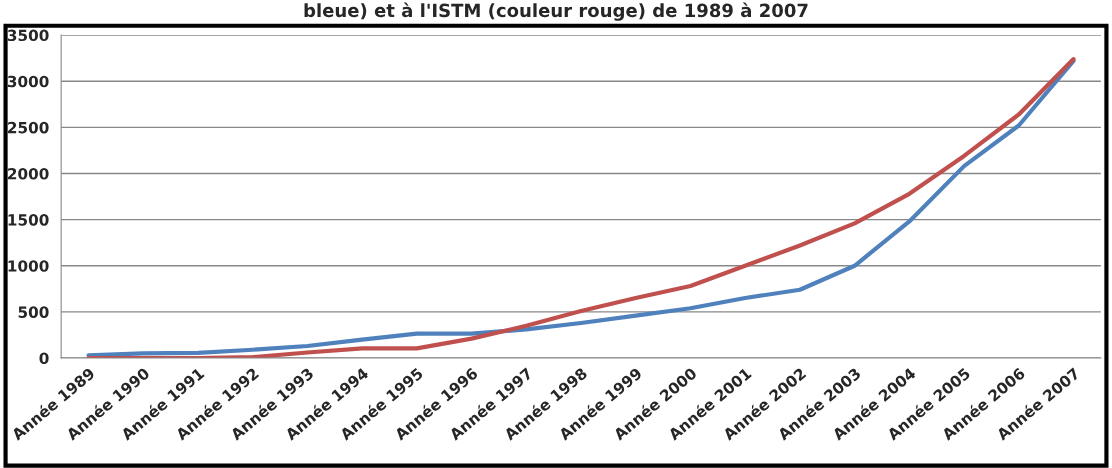 The height and width of the screenshot is (468, 1112). Describe the element at coordinates (33, 312) in the screenshot. I see `y-tick-label: 500` at that location.